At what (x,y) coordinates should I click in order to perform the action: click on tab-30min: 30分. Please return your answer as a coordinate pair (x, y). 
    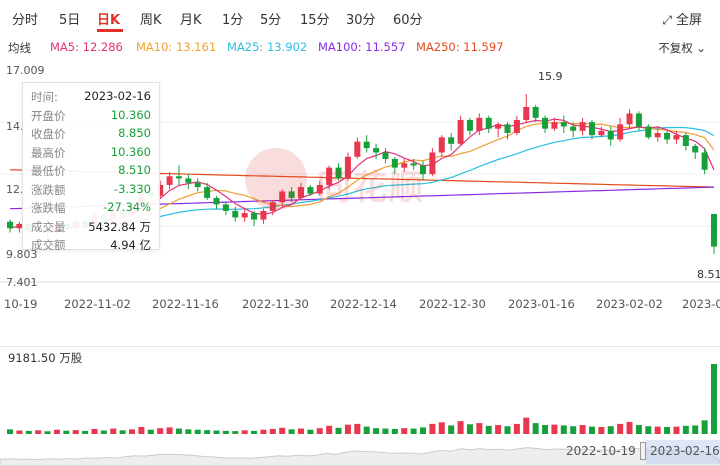
    Looking at the image, I should click on (361, 20).